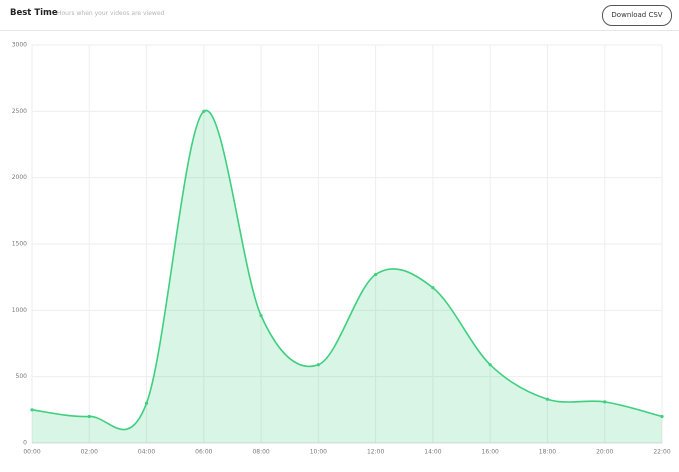 Image resolution: width=679 pixels, height=472 pixels. What do you see at coordinates (19, 177) in the screenshot?
I see `y-tick-label: 2000` at bounding box center [19, 177].